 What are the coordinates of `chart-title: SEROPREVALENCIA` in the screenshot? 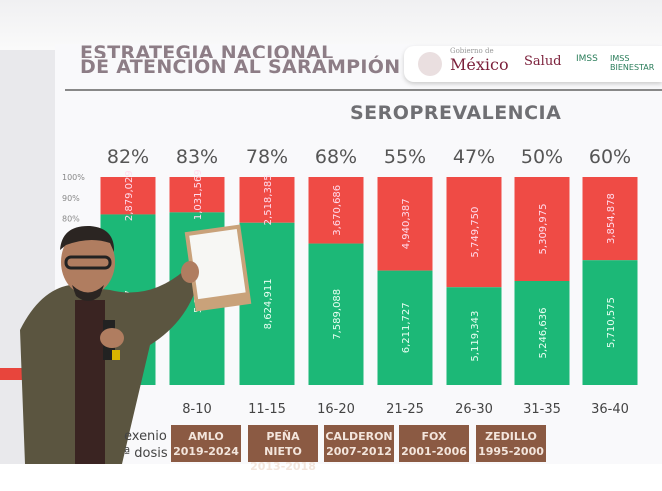 It's located at (456, 113).